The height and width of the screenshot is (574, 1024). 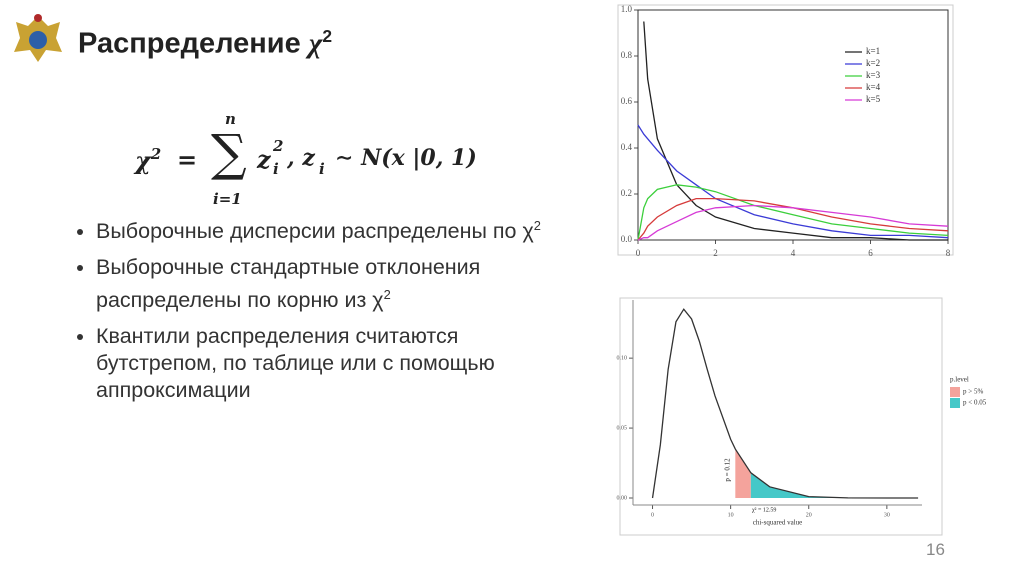 What do you see at coordinates (731, 515) in the screenshot?
I see `x-tick-label: 10` at bounding box center [731, 515].